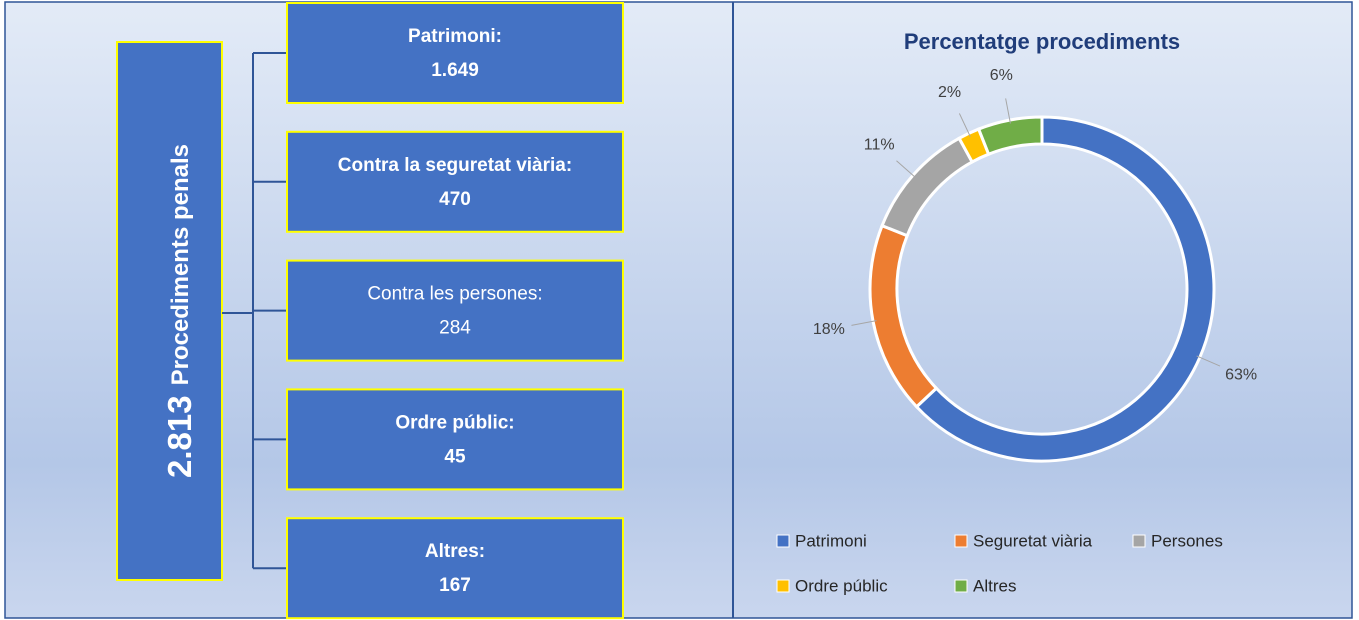 The image size is (1359, 620). What do you see at coordinates (455, 585) in the screenshot?
I see `node-value: 167` at bounding box center [455, 585].